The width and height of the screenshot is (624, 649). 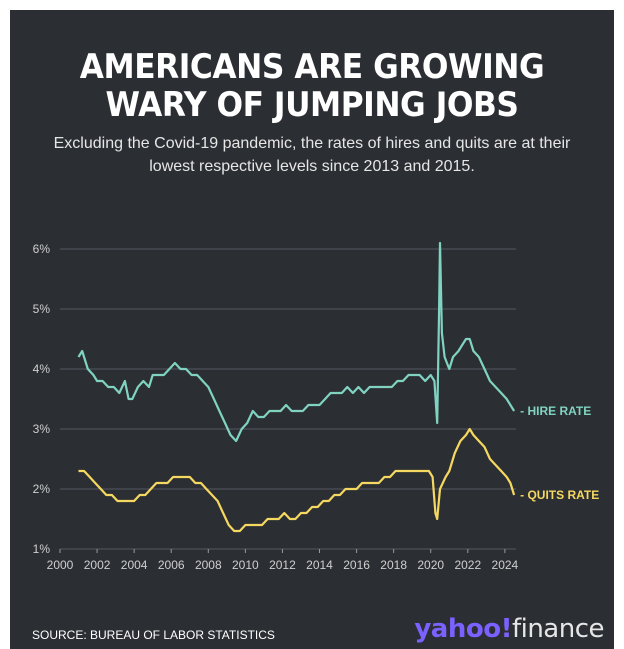 What do you see at coordinates (171, 565) in the screenshot?
I see `x-tick-label: 2006` at bounding box center [171, 565].